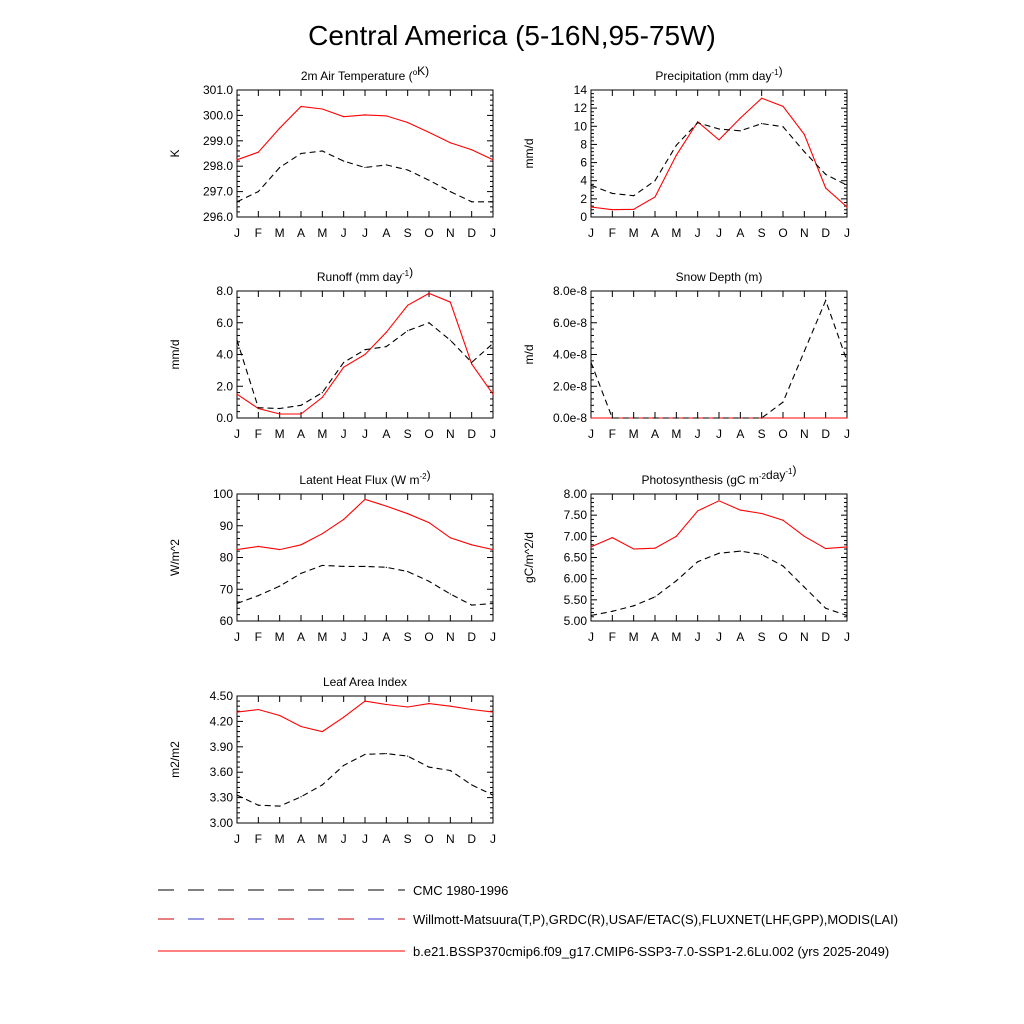 This screenshot has width=1024, height=1024. I want to click on chart-title: Precipitation (mm day-1), so click(718, 73).